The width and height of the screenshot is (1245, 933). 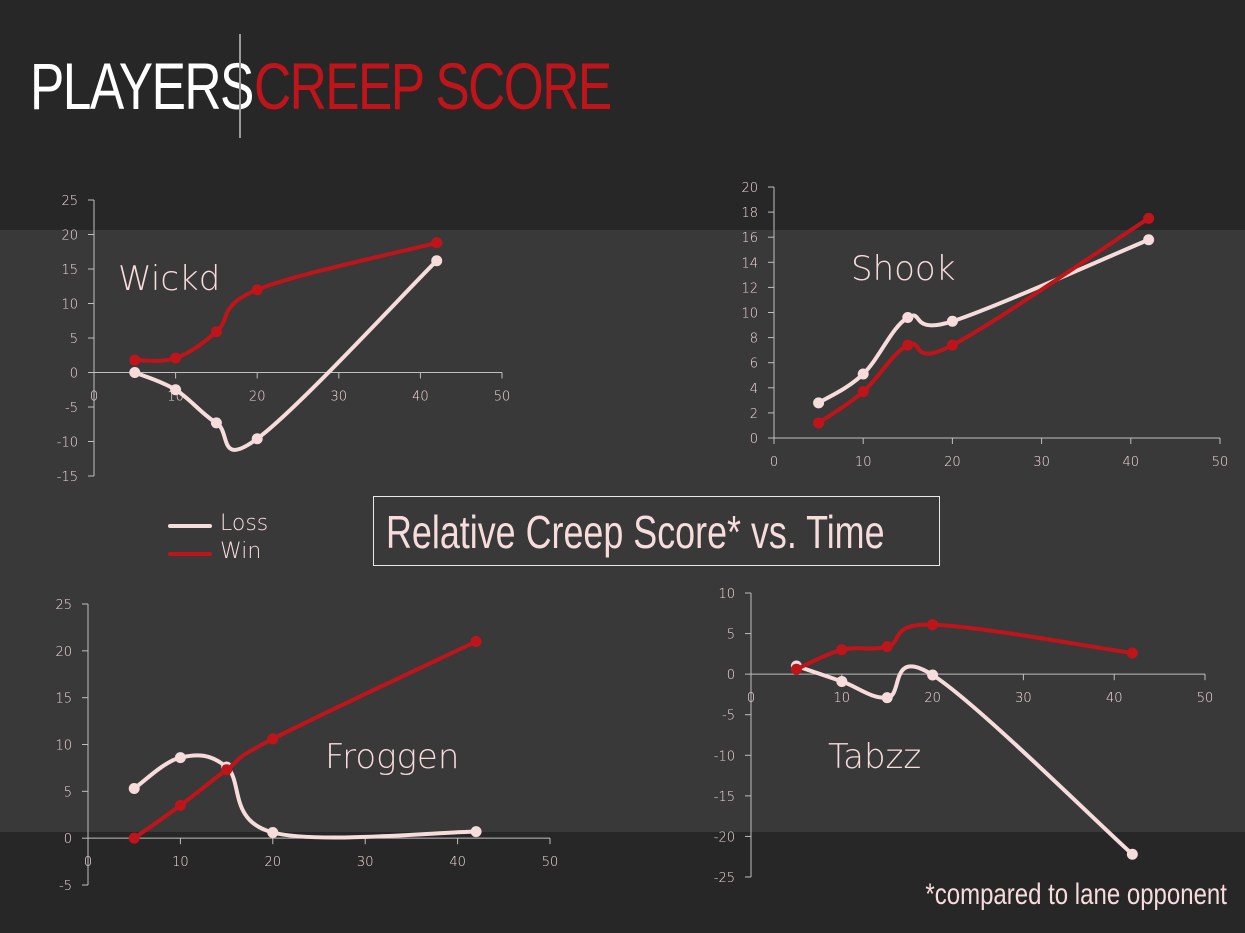 I want to click on y-tick-label: 16, so click(x=749, y=238).